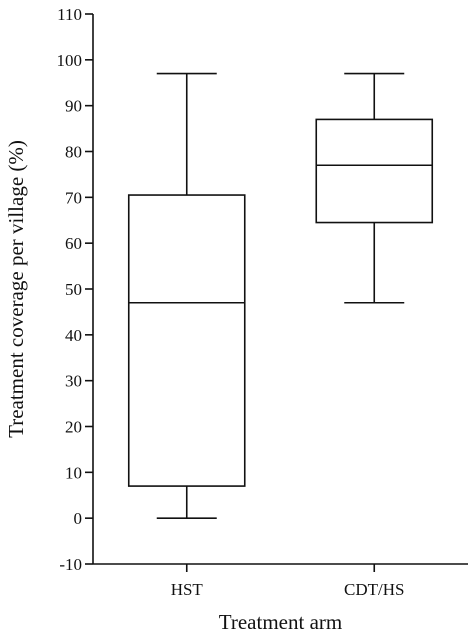  I want to click on y-axis-ticks, so click(89, 289).